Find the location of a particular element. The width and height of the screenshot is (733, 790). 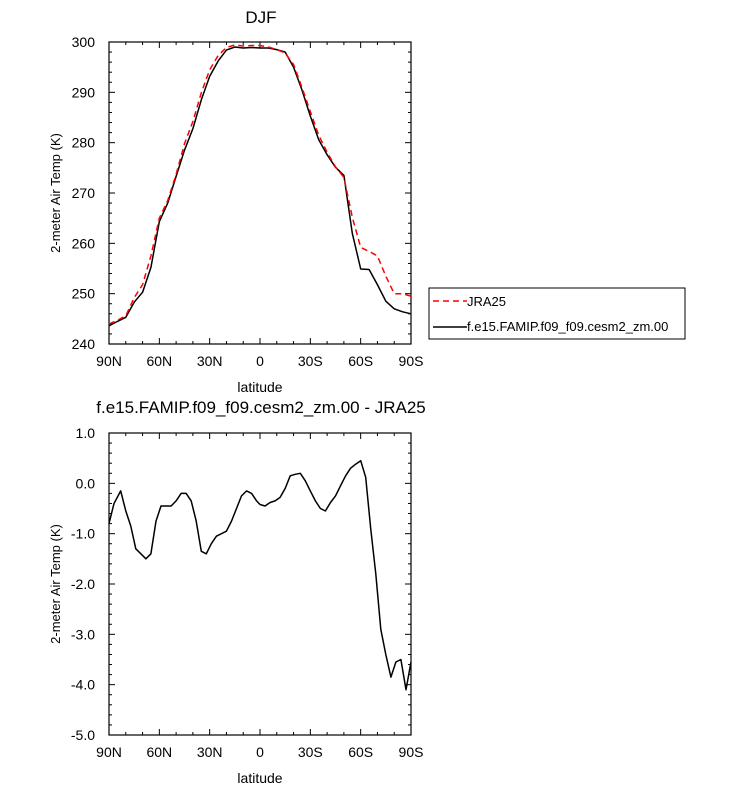

top-x-tick-label: 60S is located at coordinates (360, 361).